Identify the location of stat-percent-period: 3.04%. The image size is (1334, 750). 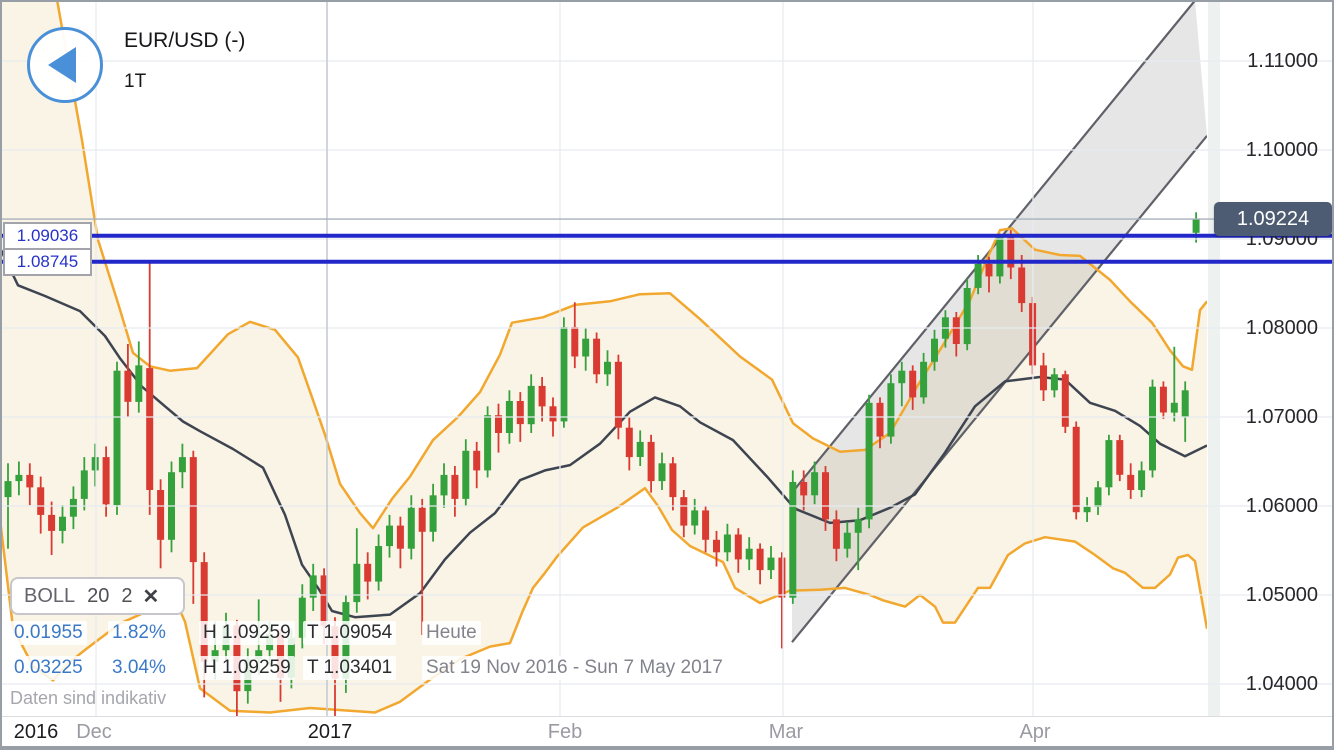
(139, 668).